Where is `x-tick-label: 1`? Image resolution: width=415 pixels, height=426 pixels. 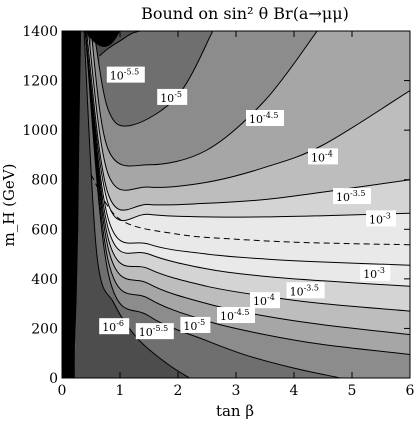
x-tick-label: 1 is located at coordinates (120, 391).